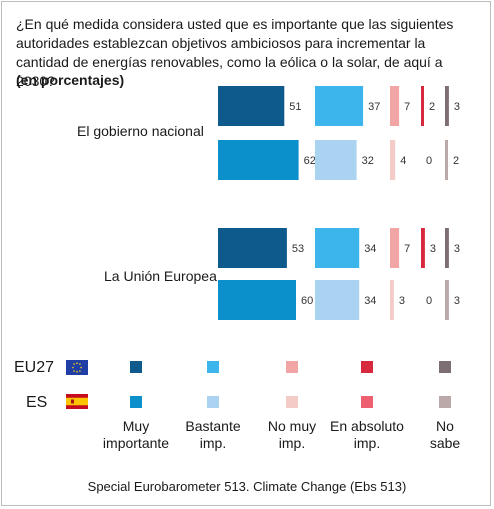 This screenshot has height=509, width=494. Describe the element at coordinates (307, 301) in the screenshot. I see `bar-value-label: 60` at that location.